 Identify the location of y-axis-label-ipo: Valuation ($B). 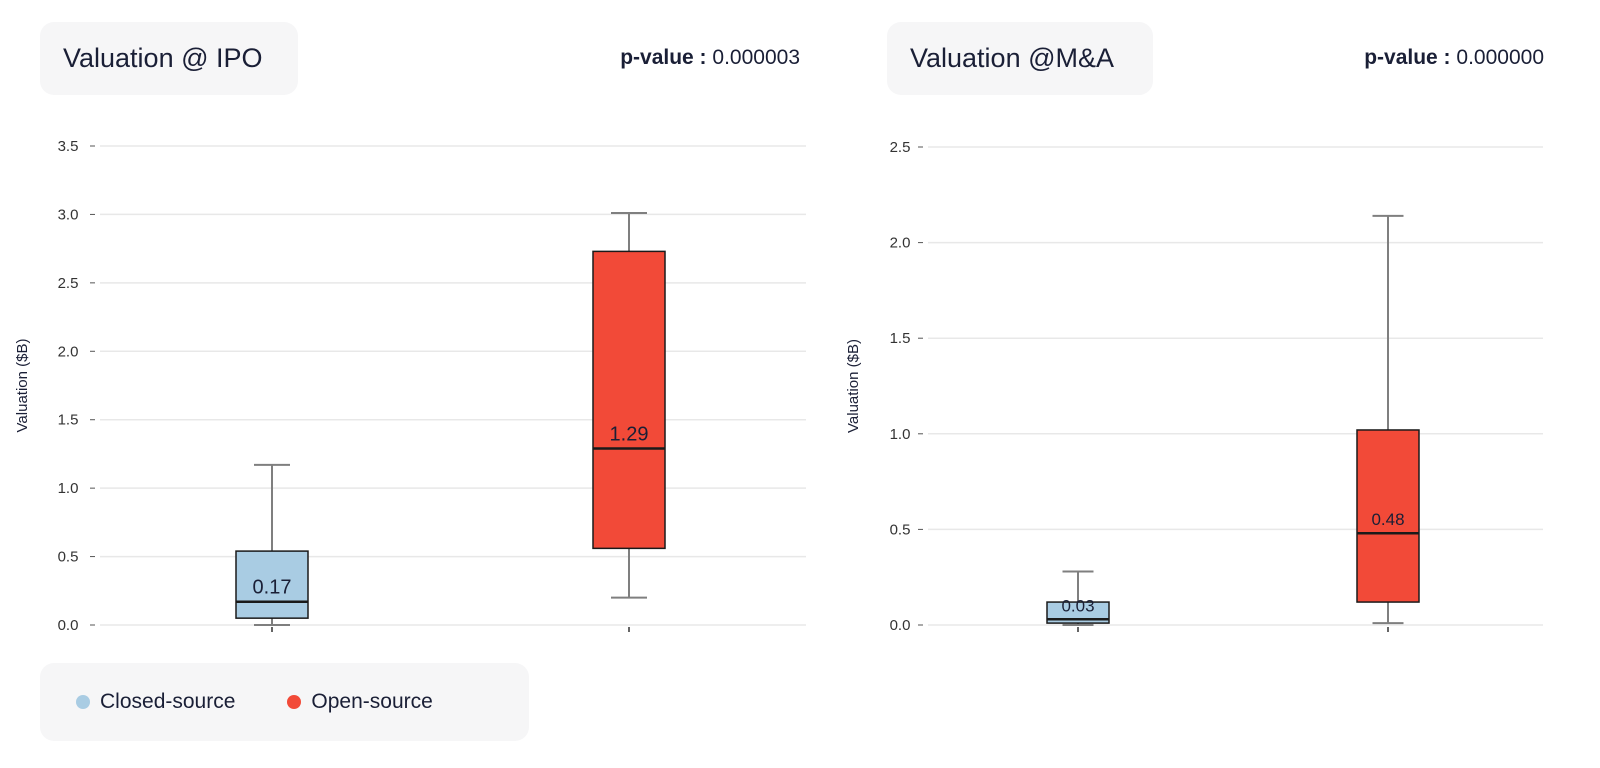
(22, 386).